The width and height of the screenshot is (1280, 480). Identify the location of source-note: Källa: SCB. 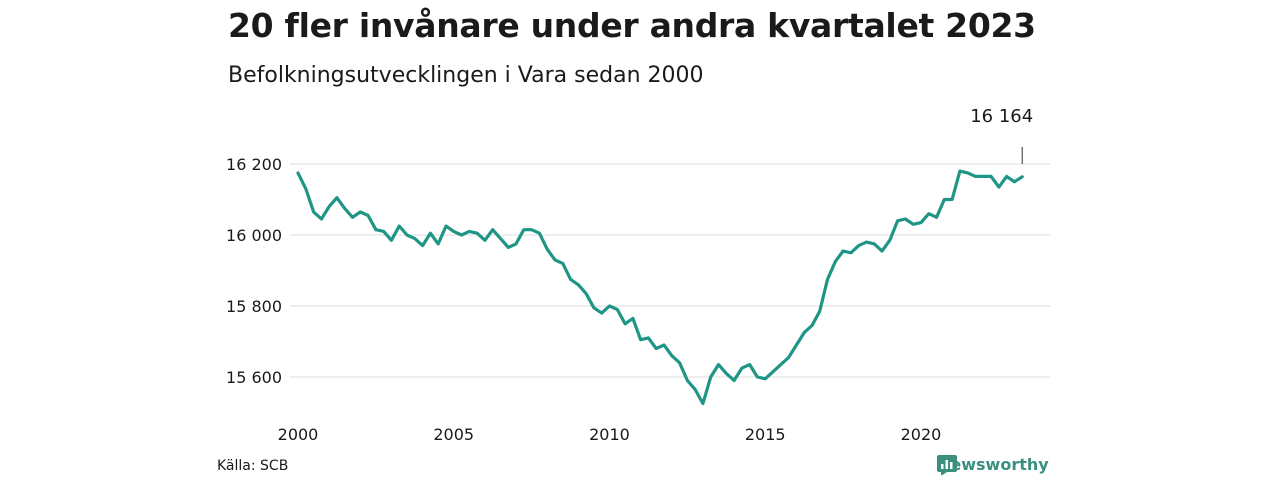
(253, 466).